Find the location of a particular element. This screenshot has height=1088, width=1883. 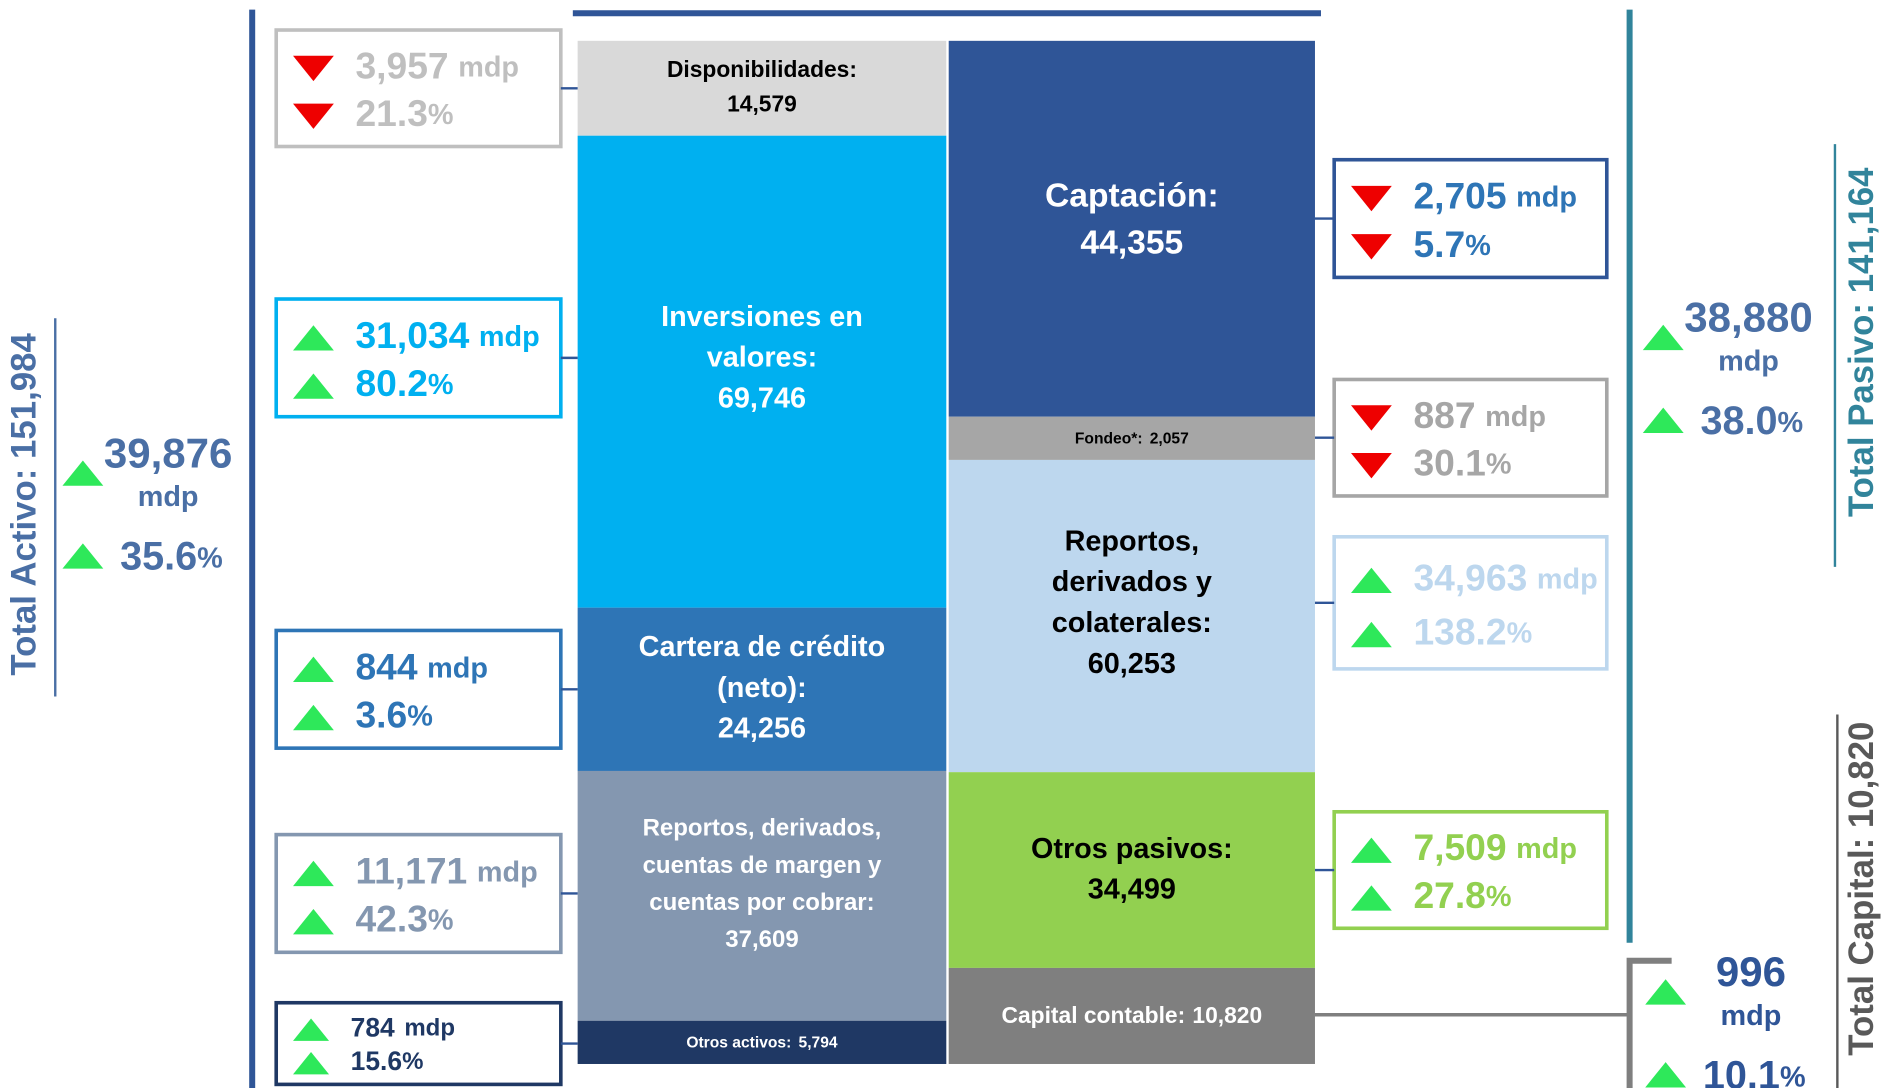

total-pct: 38.0% is located at coordinates (1751, 421).